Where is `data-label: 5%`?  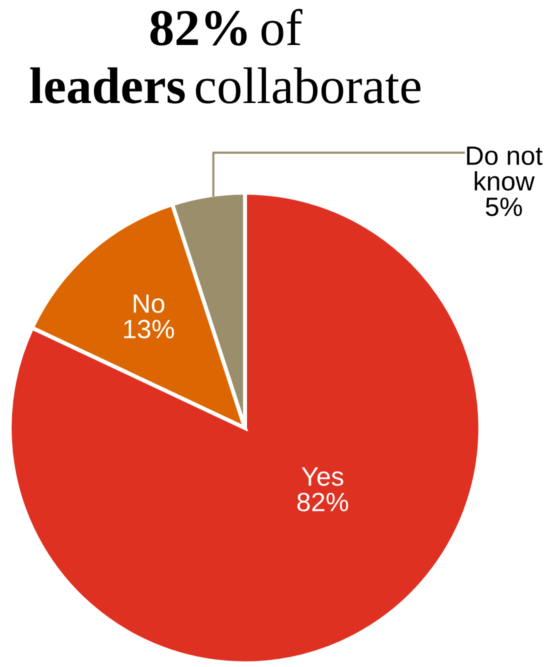 data-label: 5% is located at coordinates (504, 207).